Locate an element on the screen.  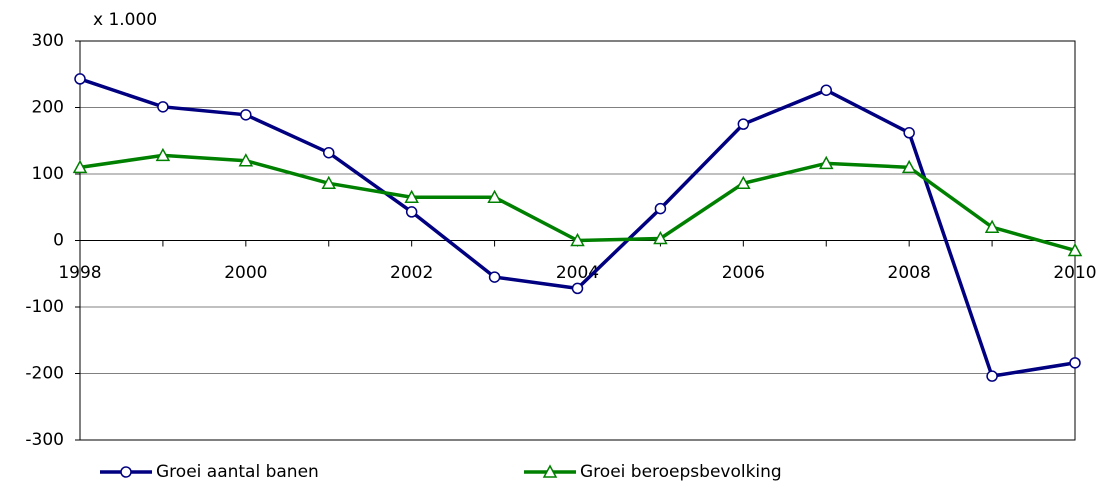
y-tick-label: -300 is located at coordinates (44, 440).